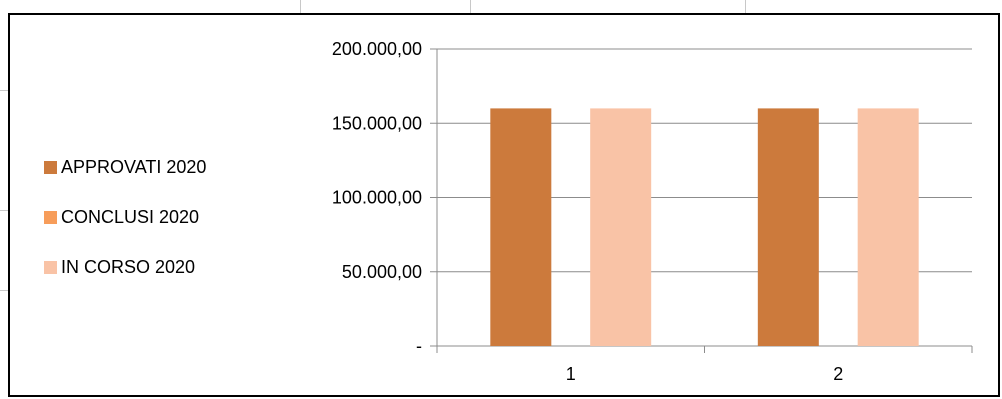  I want to click on legend-item: APPROVATI 2020, so click(159, 167).